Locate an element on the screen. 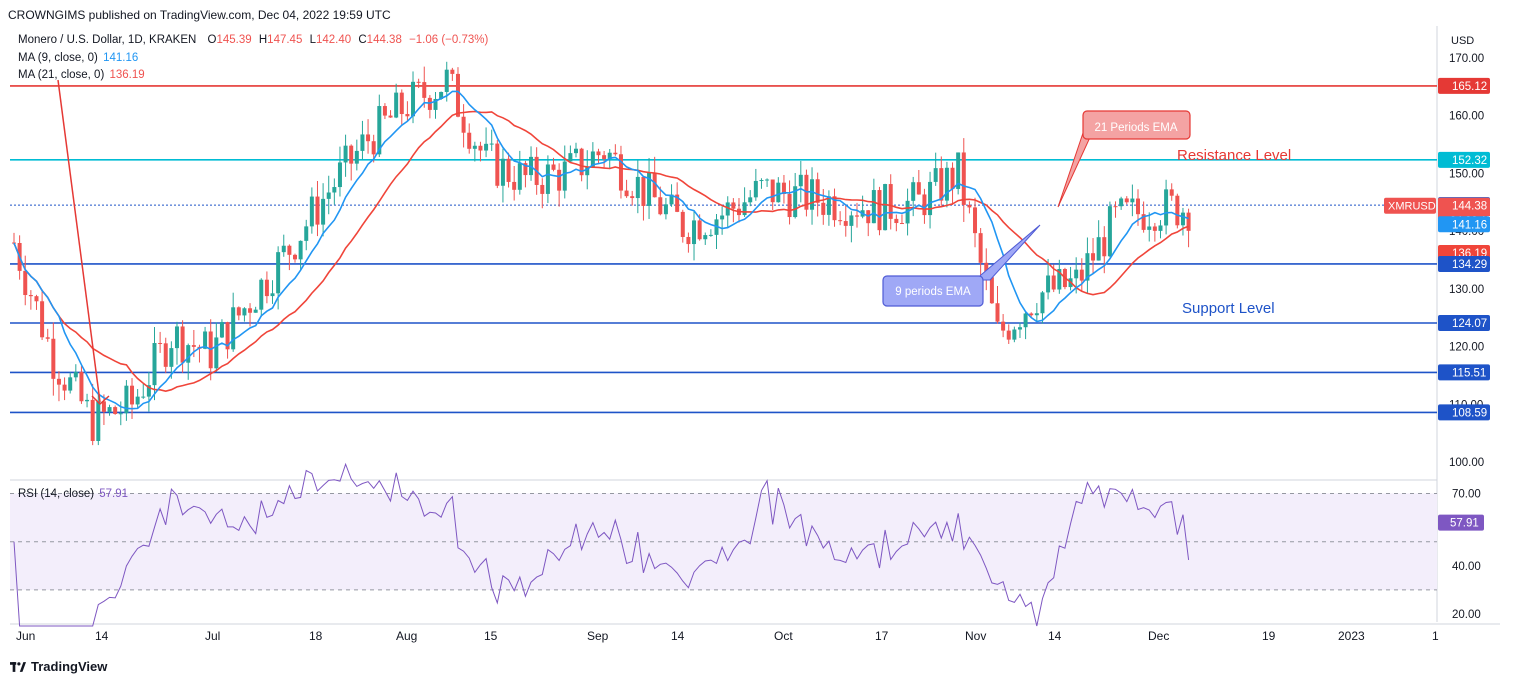 This screenshot has height=685, width=1514. tradingview-logo: TradingView is located at coordinates (58, 666).